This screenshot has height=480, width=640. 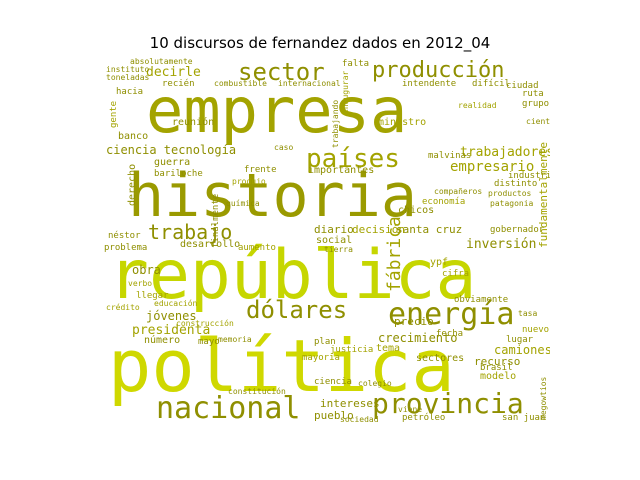 I want to click on word-social: social, so click(x=334, y=240).